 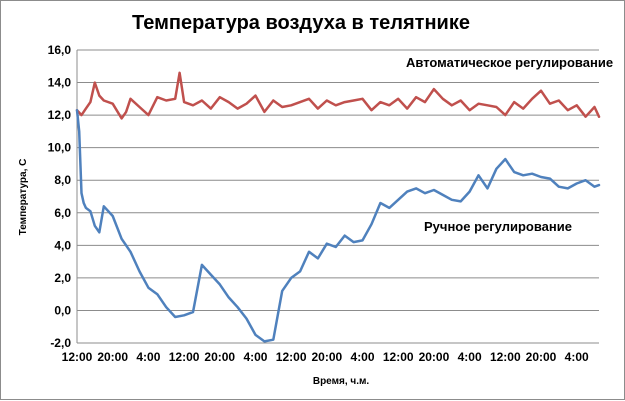 What do you see at coordinates (62, 245) in the screenshot?
I see `y-tick-label: 4,0` at bounding box center [62, 245].